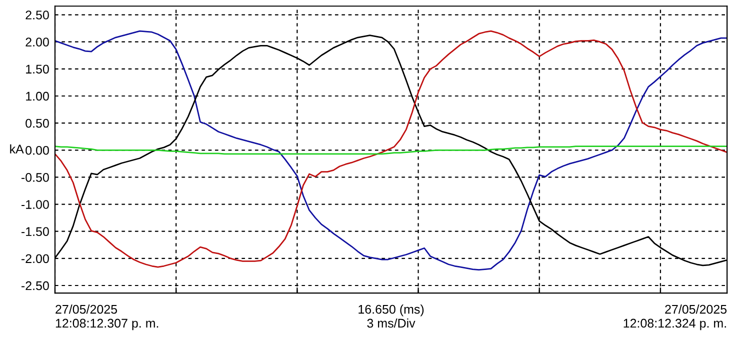 This screenshot has width=741, height=340. What do you see at coordinates (35, 259) in the screenshot?
I see `y-tick-label: -2.00` at bounding box center [35, 259].